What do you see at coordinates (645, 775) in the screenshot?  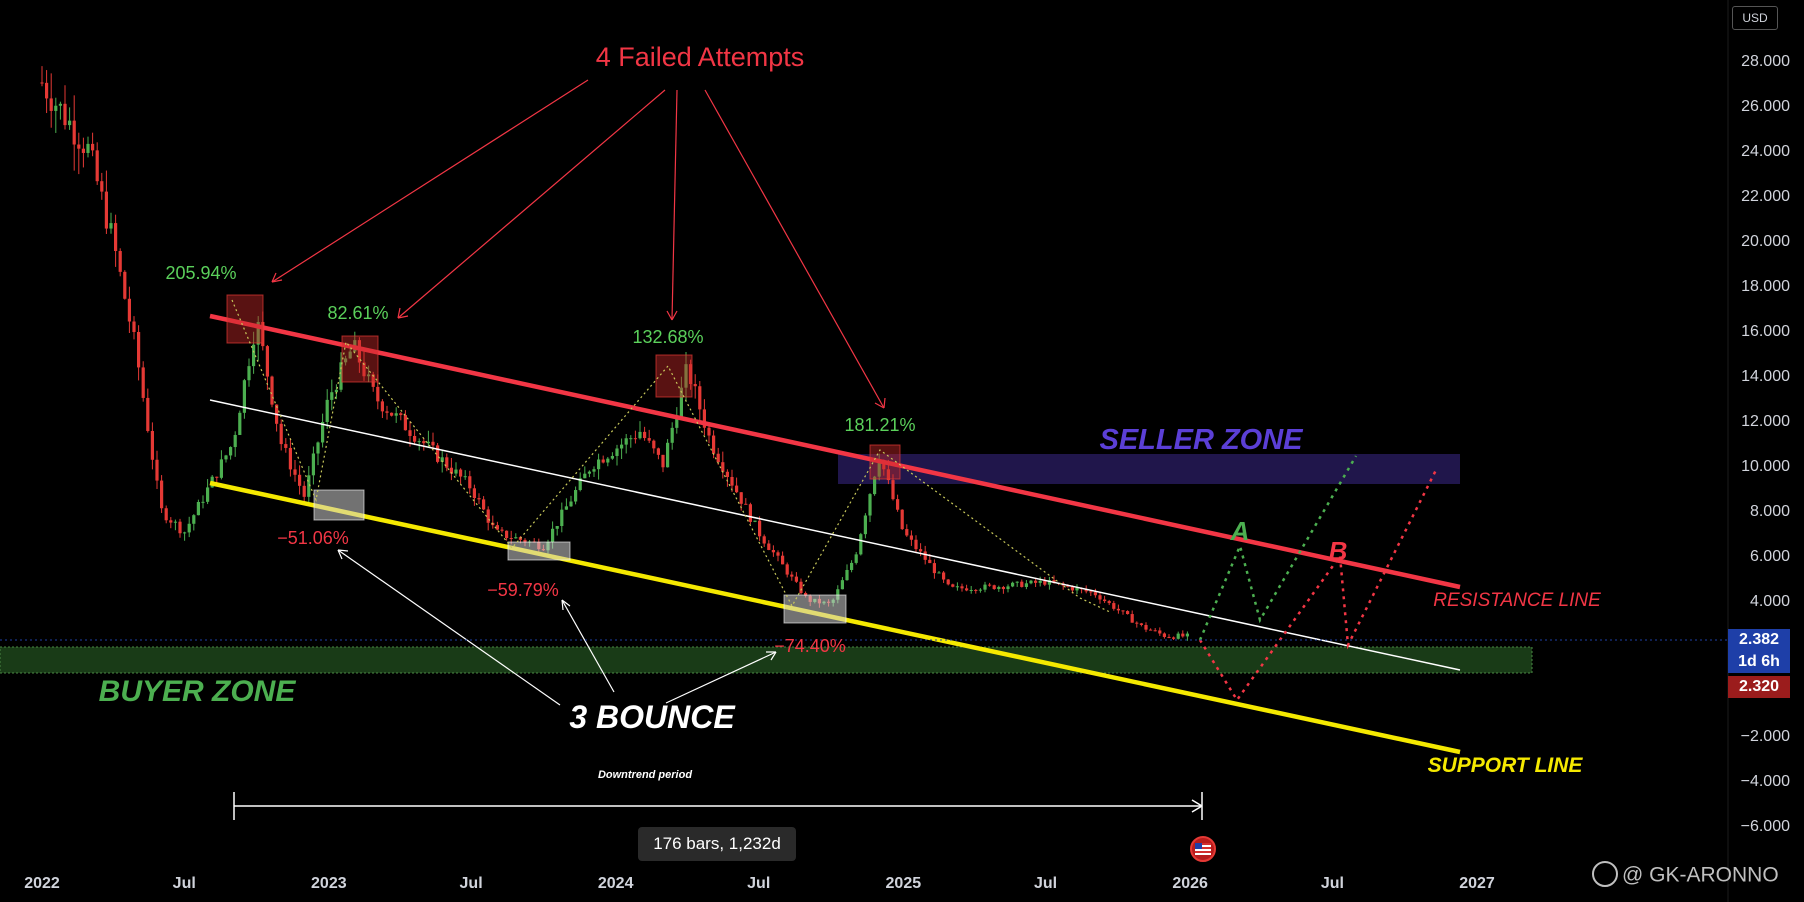 I see `downtrend-label: Downtrend period` at bounding box center [645, 775].